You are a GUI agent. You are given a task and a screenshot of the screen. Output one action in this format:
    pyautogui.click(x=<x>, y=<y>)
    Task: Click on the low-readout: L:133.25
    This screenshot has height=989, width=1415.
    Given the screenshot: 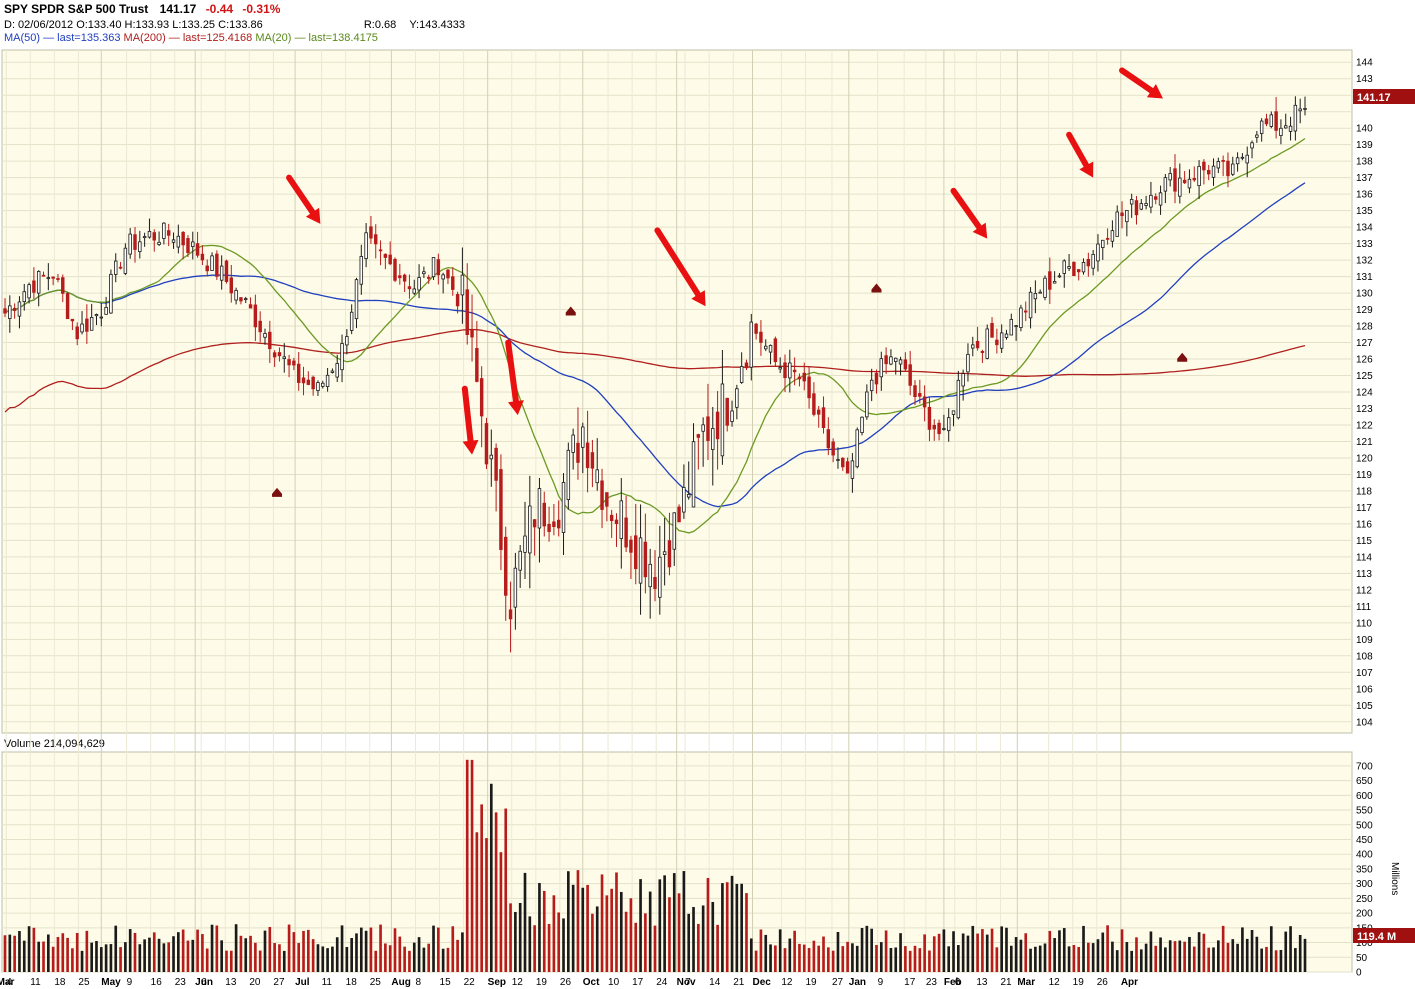 What is the action you would take?
    pyautogui.click(x=194, y=25)
    